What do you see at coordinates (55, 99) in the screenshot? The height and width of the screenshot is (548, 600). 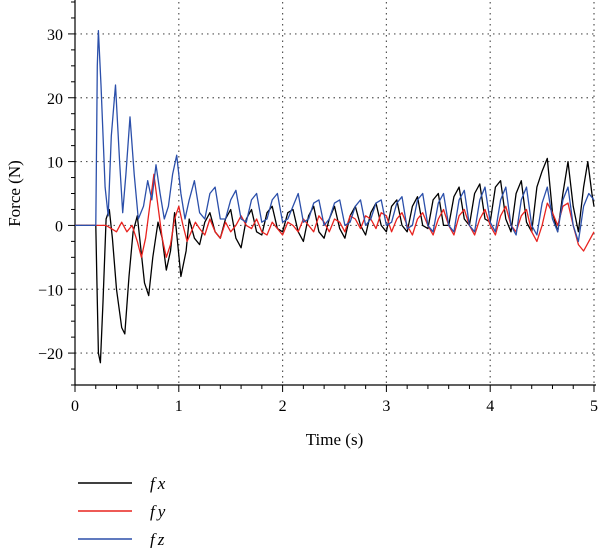 I see `y-tick-label: 20` at bounding box center [55, 99].